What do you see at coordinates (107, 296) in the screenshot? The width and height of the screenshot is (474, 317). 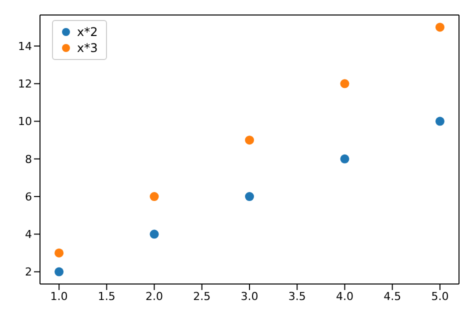 I see `x-tick-label: 1.5` at bounding box center [107, 296].